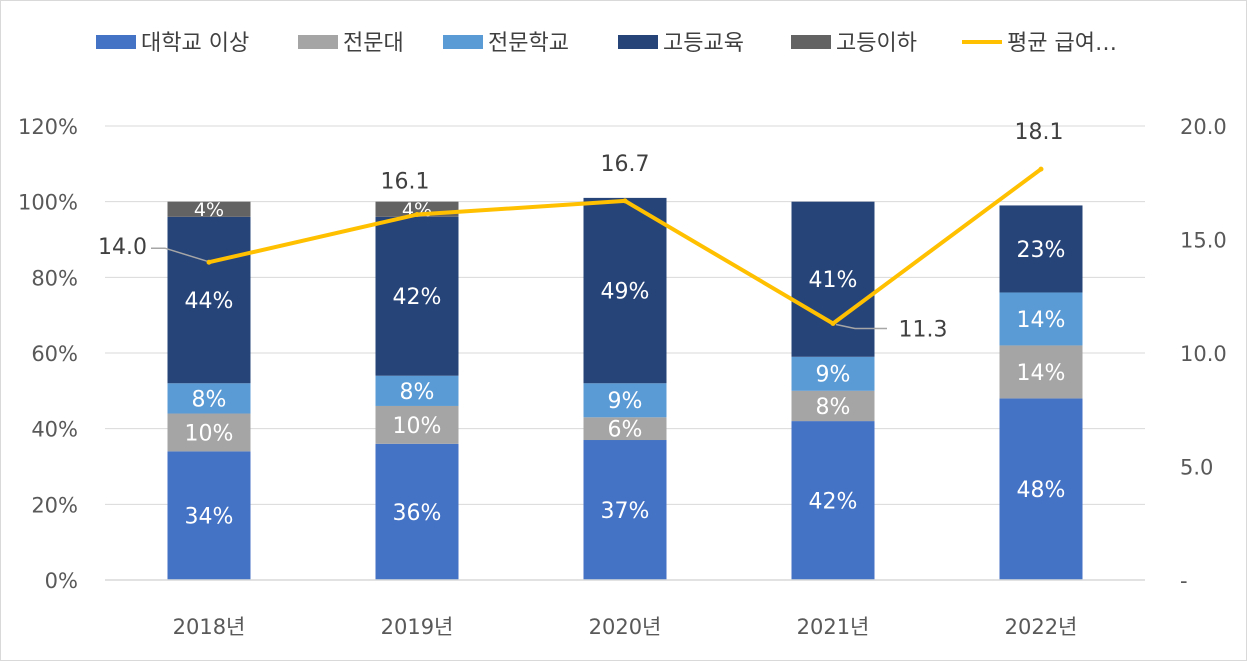  Describe the element at coordinates (528, 43) in the screenshot. I see `legend-label: 전문학교` at that location.